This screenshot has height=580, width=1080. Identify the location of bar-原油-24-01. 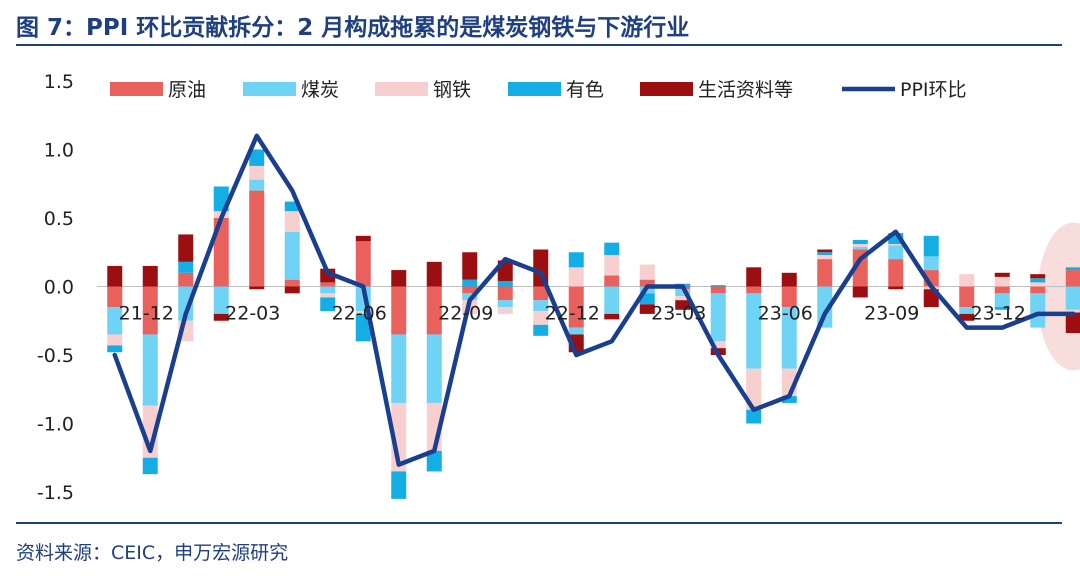
(1038, 290).